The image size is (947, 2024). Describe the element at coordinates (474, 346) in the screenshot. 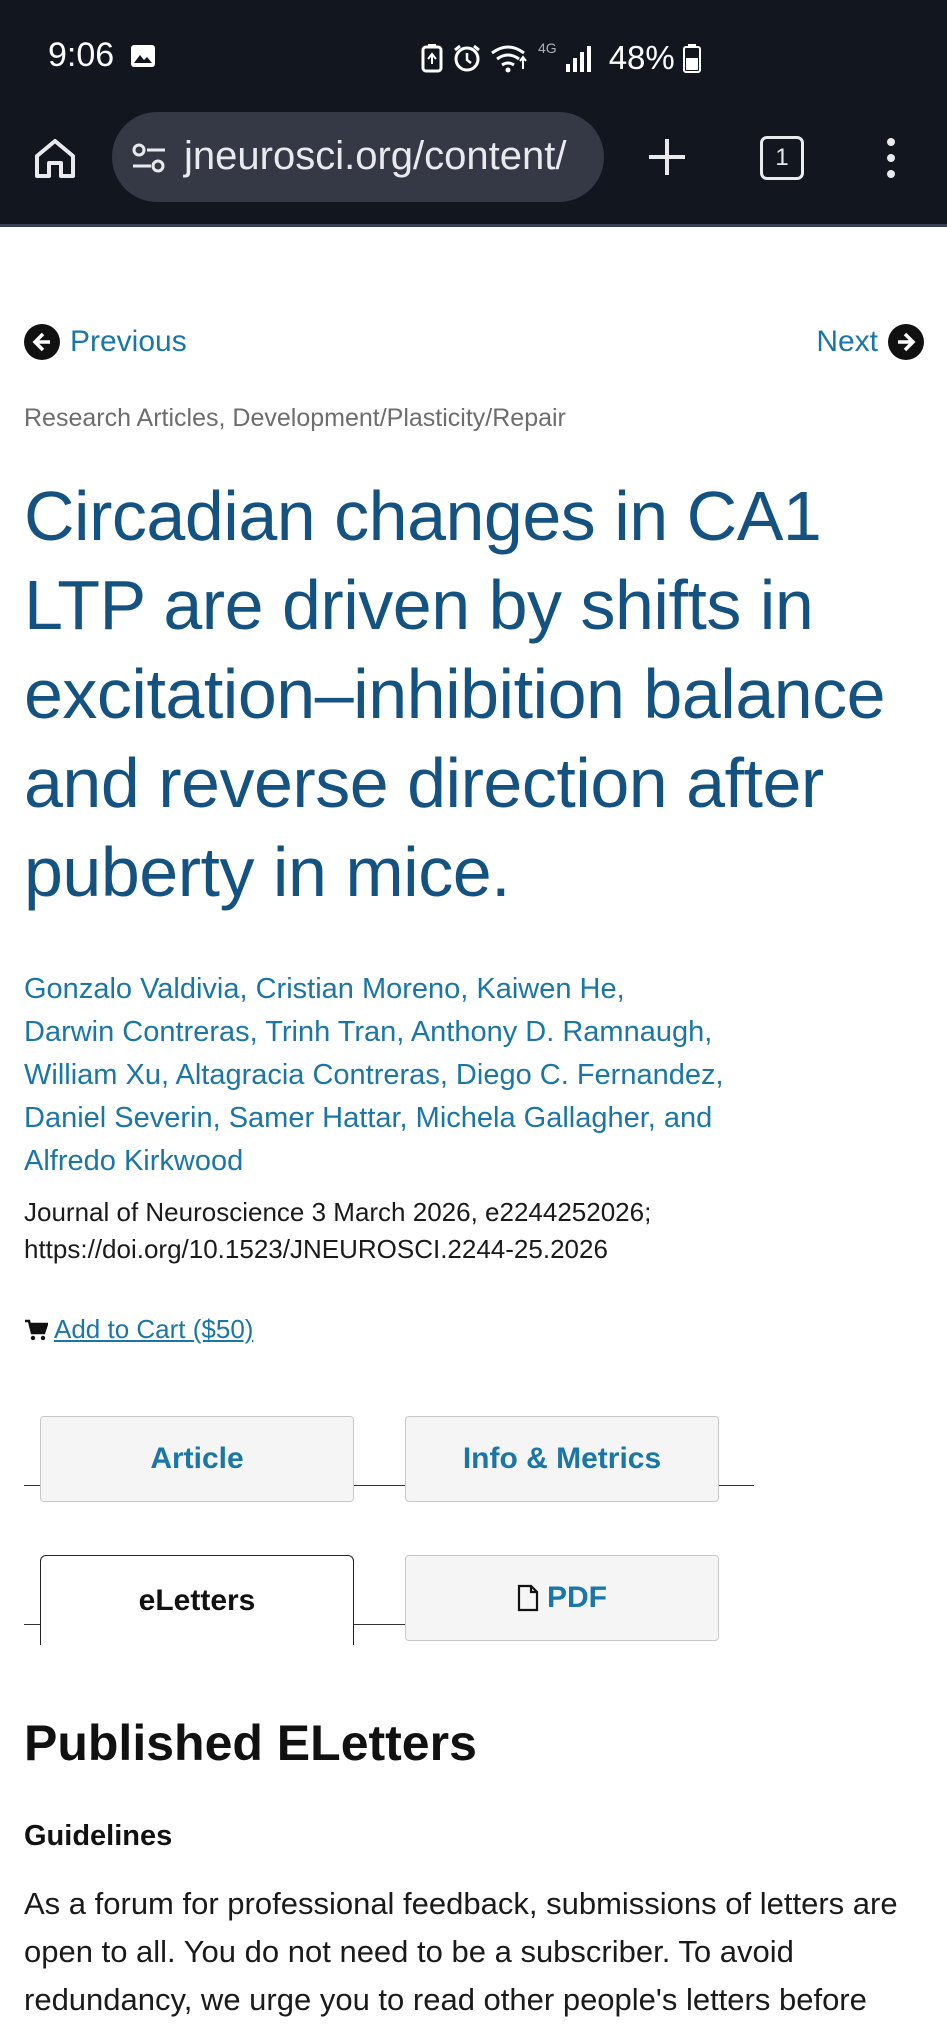

I see `article-pager: Previous Next` at that location.